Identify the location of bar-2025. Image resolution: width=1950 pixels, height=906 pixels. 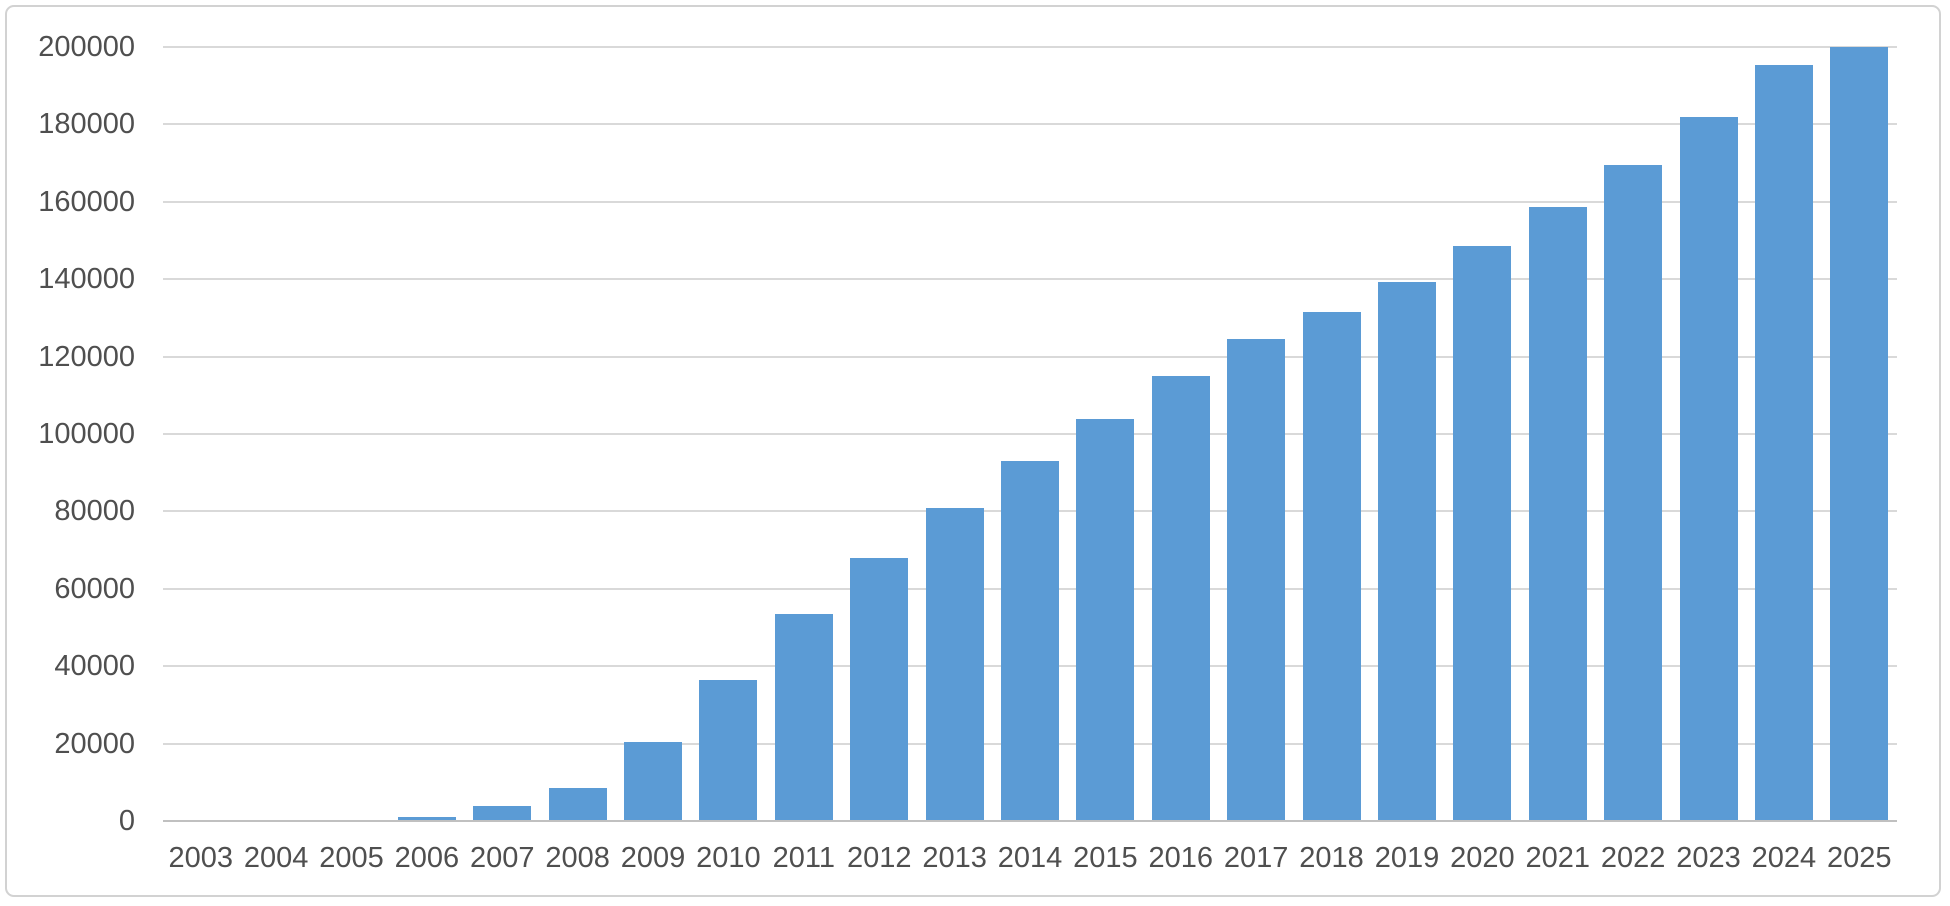
(1859, 434).